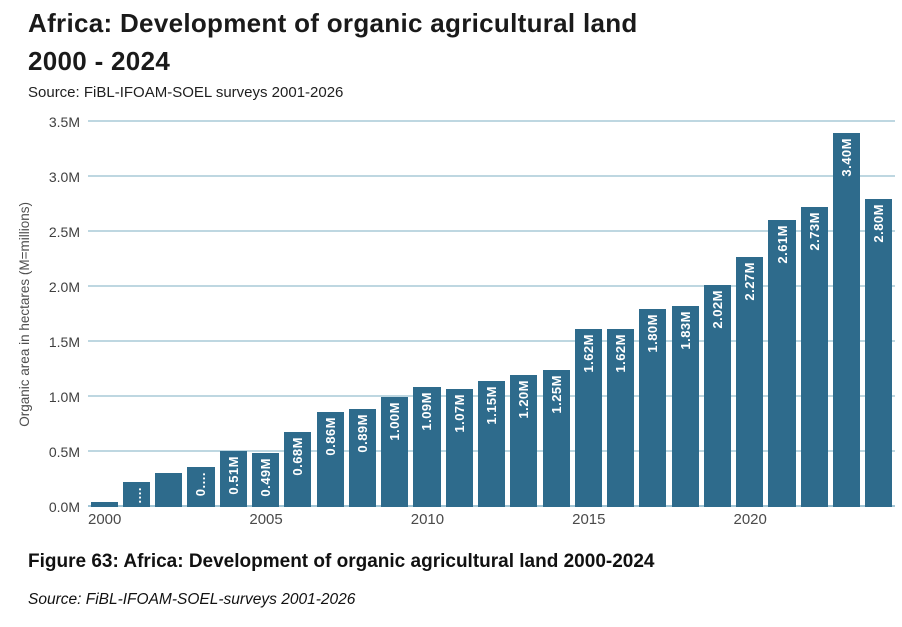  I want to click on bar-label-text-2015: 1.62M, so click(588, 353).